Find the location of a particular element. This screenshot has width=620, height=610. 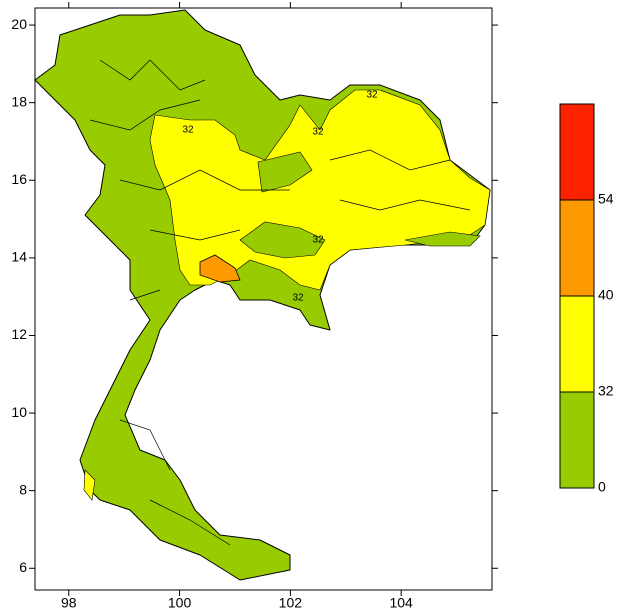

y-tick-label: 8 is located at coordinates (23, 489).